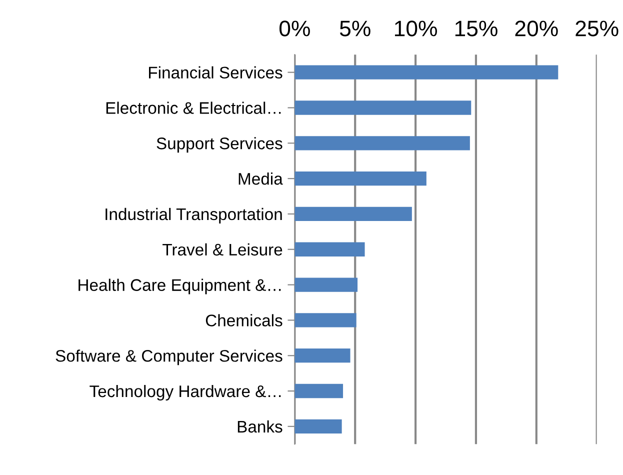 The image size is (623, 475). Describe the element at coordinates (416, 28) in the screenshot. I see `x-tick-label: 10%` at that location.